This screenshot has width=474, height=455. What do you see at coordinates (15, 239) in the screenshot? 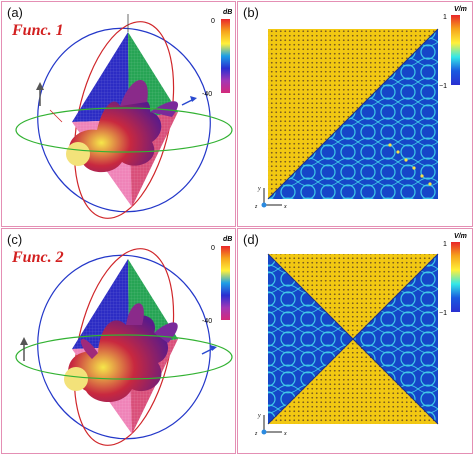
I see `panel-label-c: (c)` at bounding box center [15, 239].